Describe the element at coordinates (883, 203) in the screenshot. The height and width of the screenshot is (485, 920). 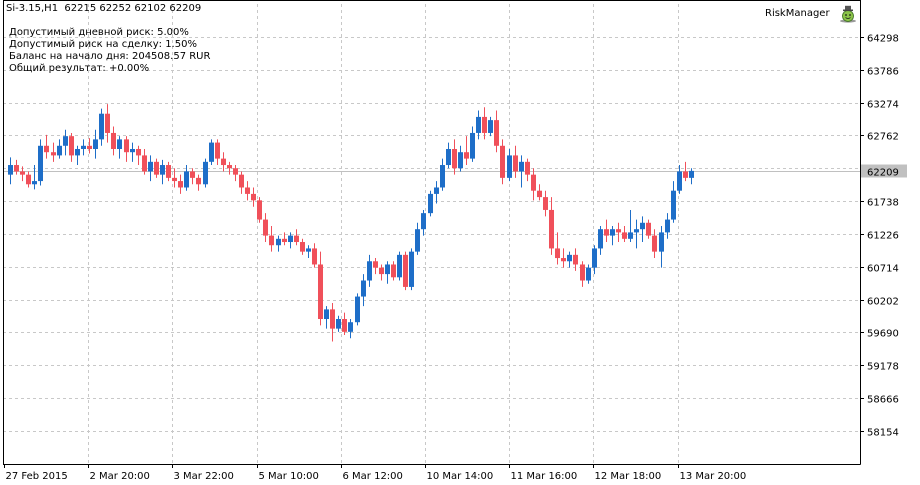
I see `y-tick-label: 61738` at that location.